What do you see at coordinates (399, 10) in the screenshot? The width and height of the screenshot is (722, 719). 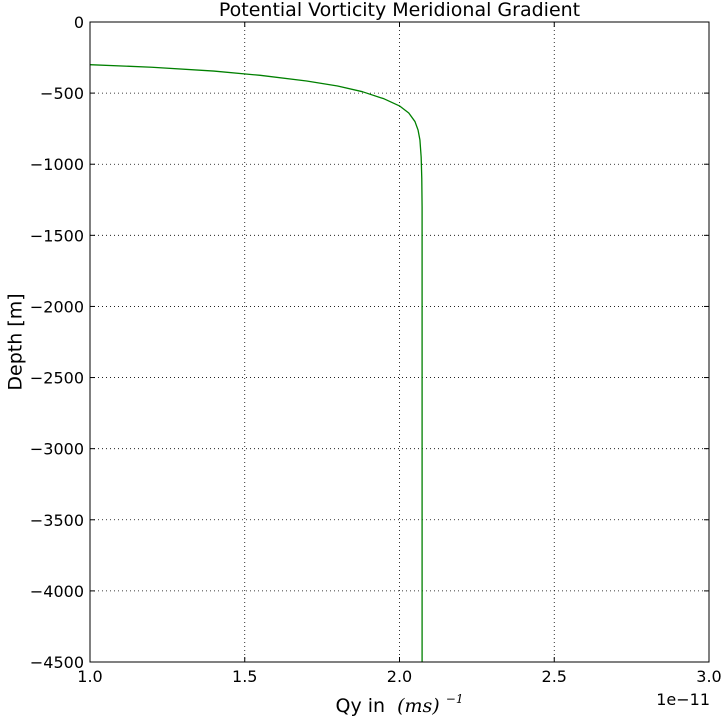 I see `chart-title: Potential Vorticity Meridional Gradient` at bounding box center [399, 10].